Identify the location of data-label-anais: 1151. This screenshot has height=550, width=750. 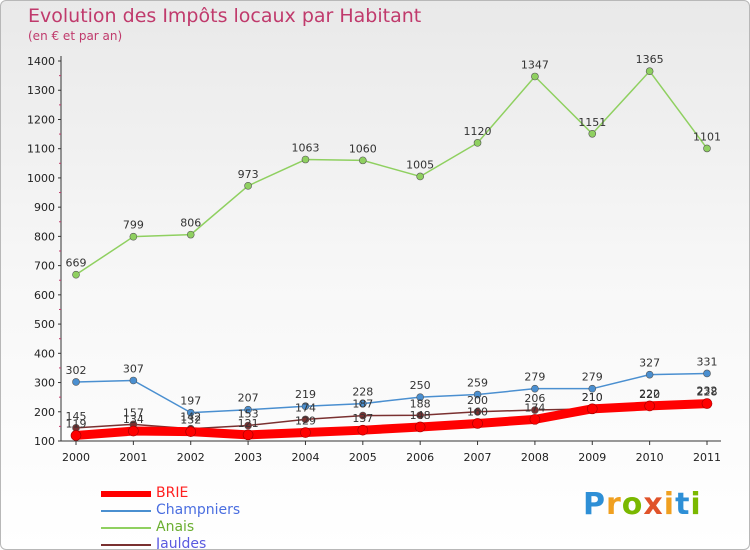
(592, 122).